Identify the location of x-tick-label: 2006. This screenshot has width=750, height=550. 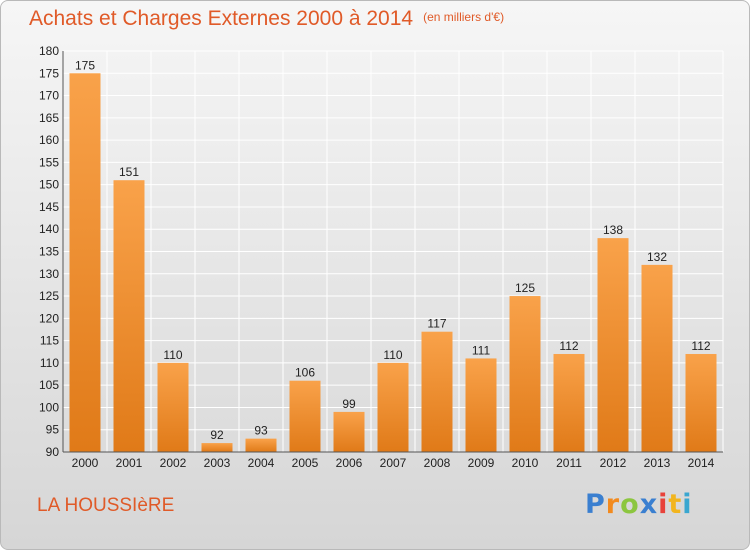
(349, 463).